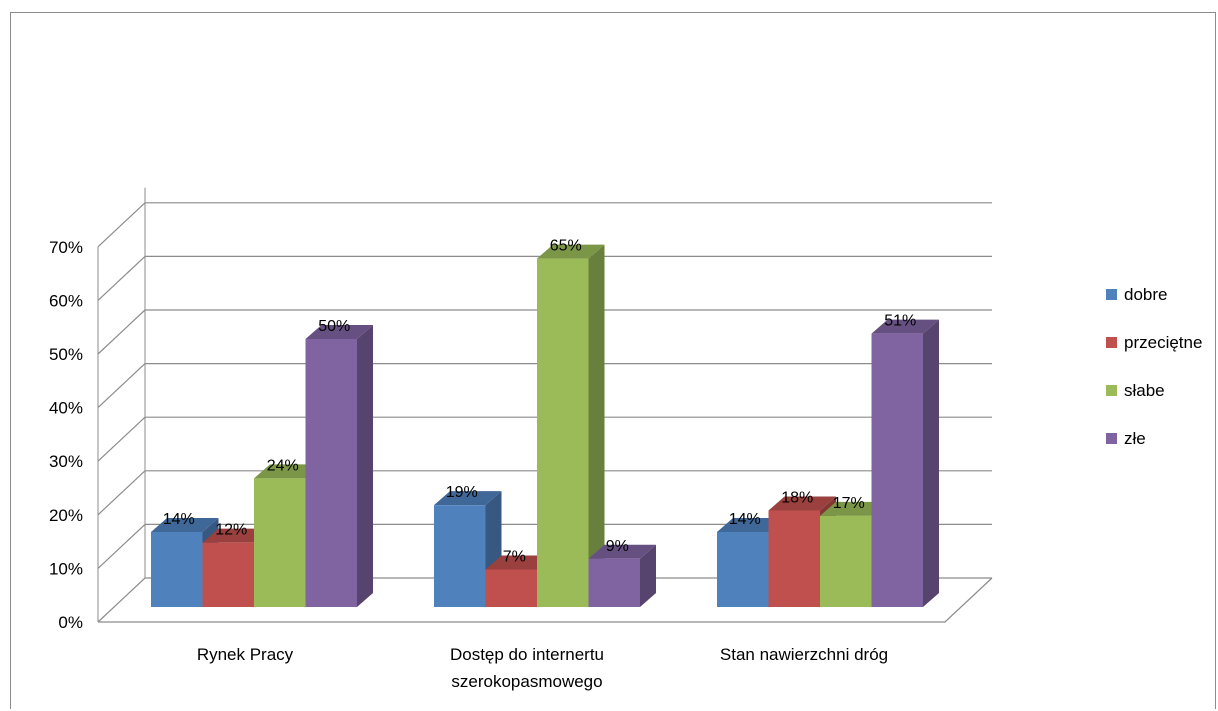  I want to click on legend-label: dobre, so click(1145, 294).